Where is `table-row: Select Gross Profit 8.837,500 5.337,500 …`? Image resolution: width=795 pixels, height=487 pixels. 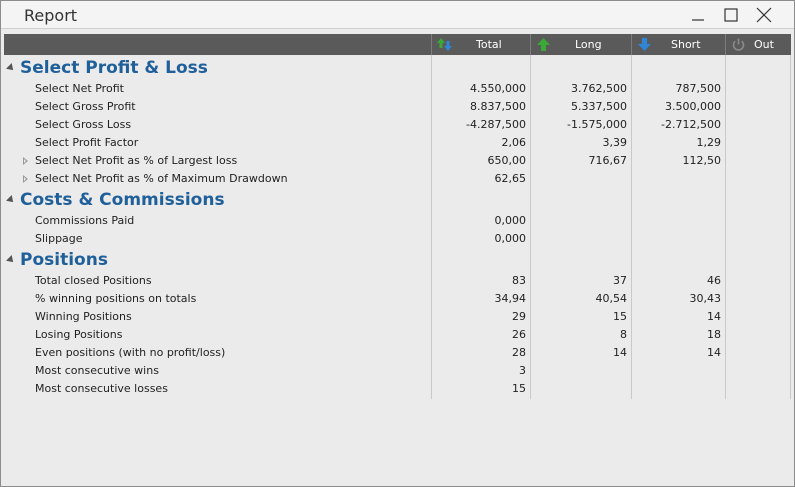
table-row: Select Gross Profit 8.837,500 5.337,500 … is located at coordinates (397, 107).